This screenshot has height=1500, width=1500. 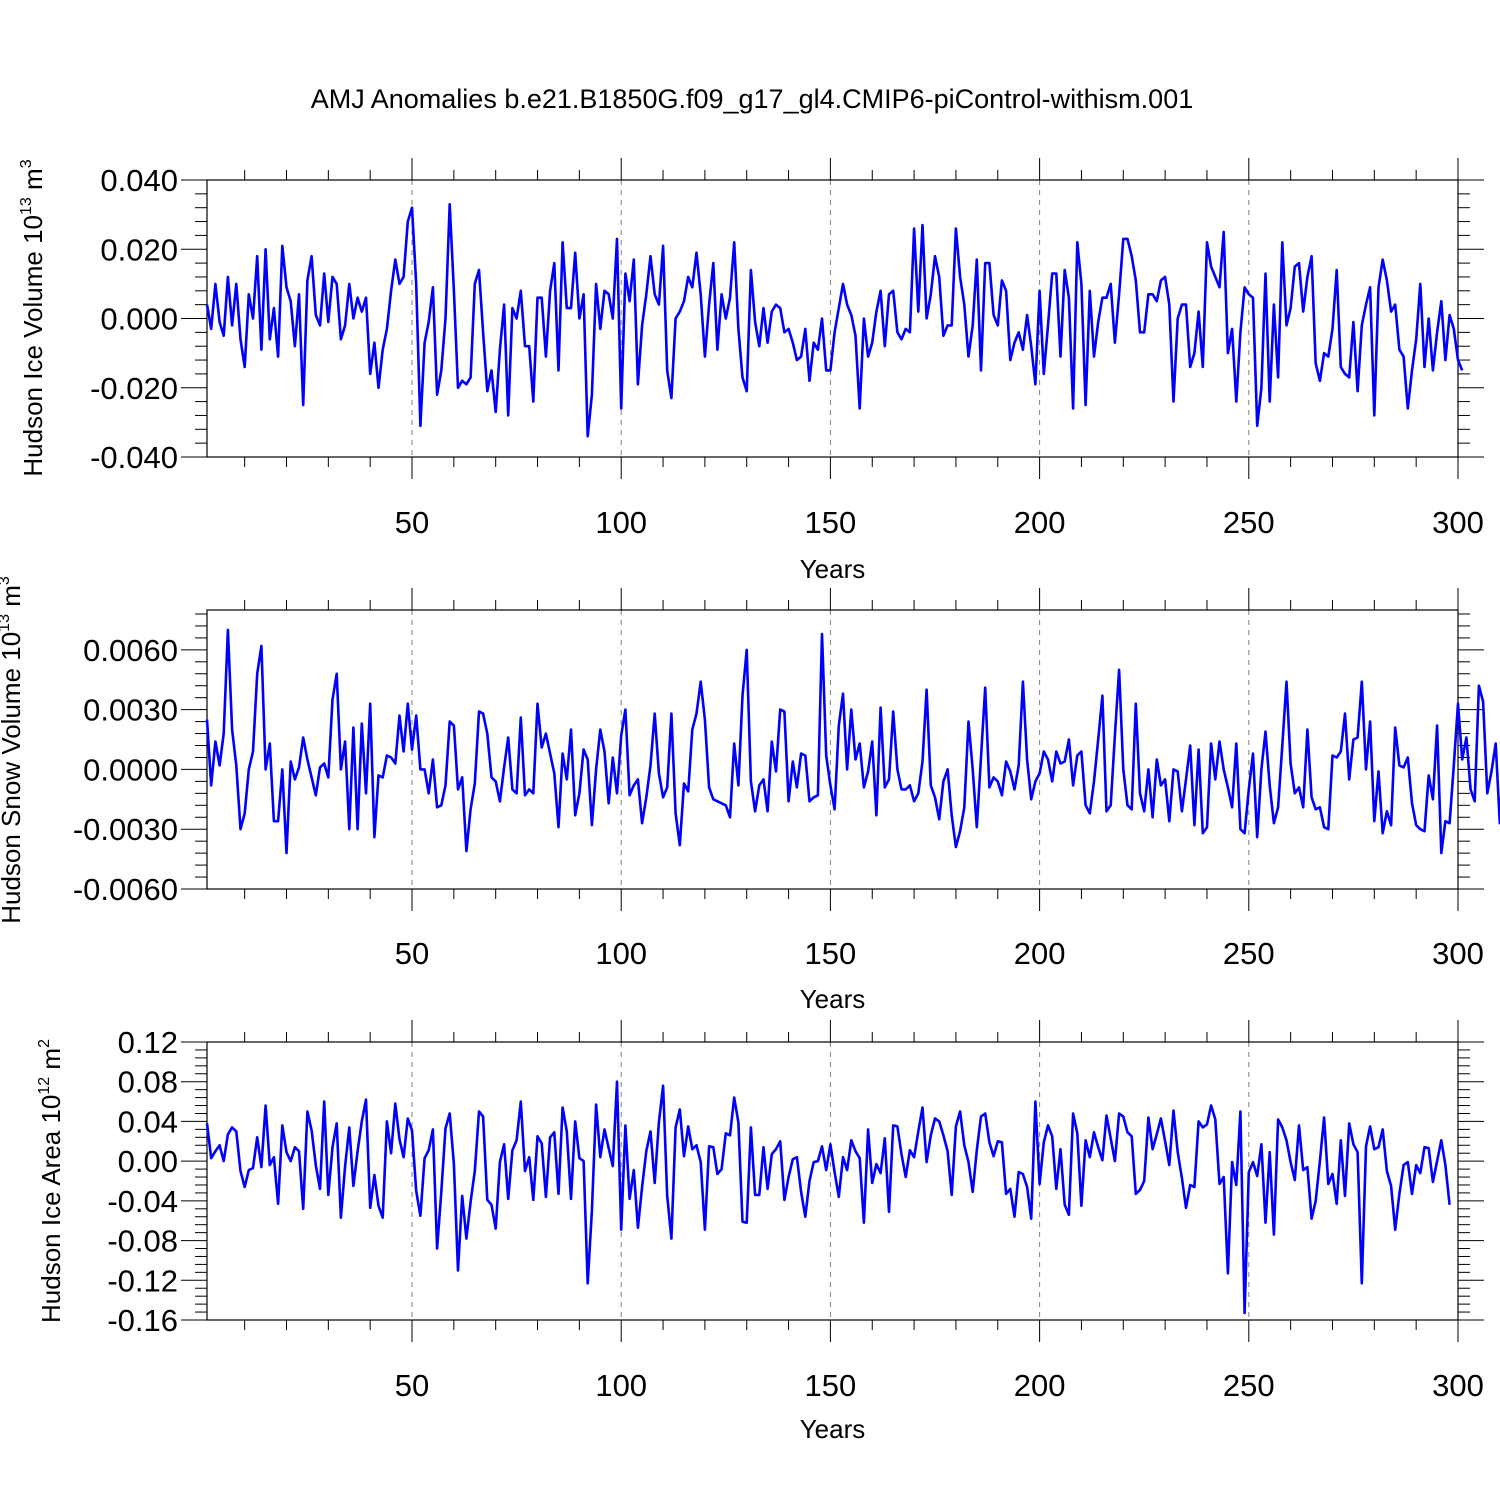 I want to click on y-label-text: Hudson Ice Area 10, so click(x=51, y=1209).